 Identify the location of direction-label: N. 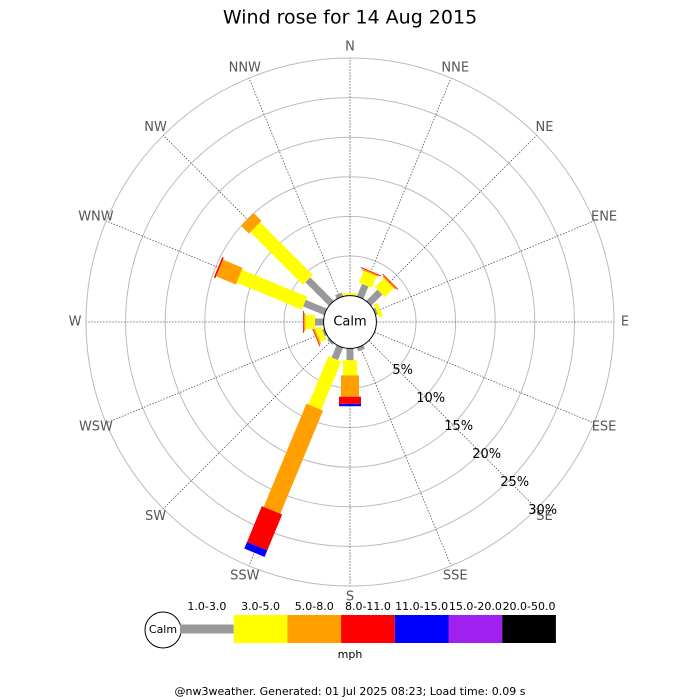
(350, 47).